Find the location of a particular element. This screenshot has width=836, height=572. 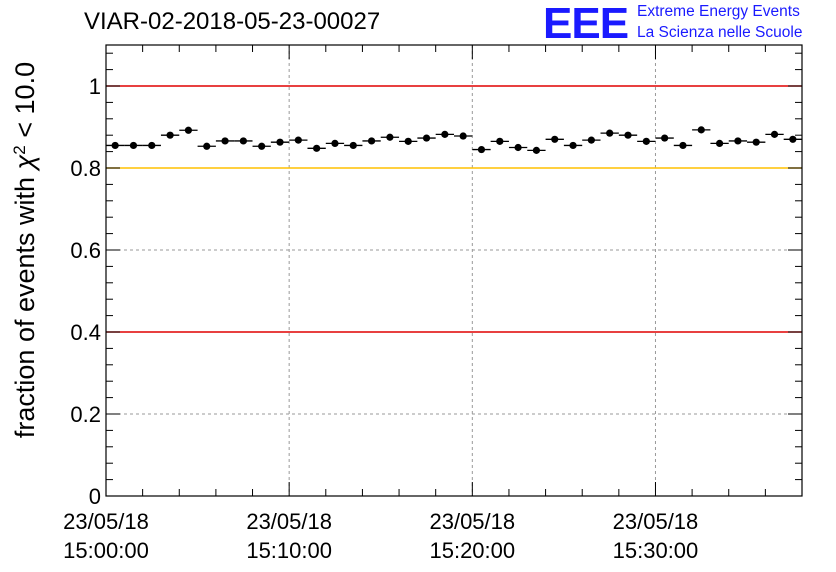

y-tick-label: 0.6 is located at coordinates (85, 250).